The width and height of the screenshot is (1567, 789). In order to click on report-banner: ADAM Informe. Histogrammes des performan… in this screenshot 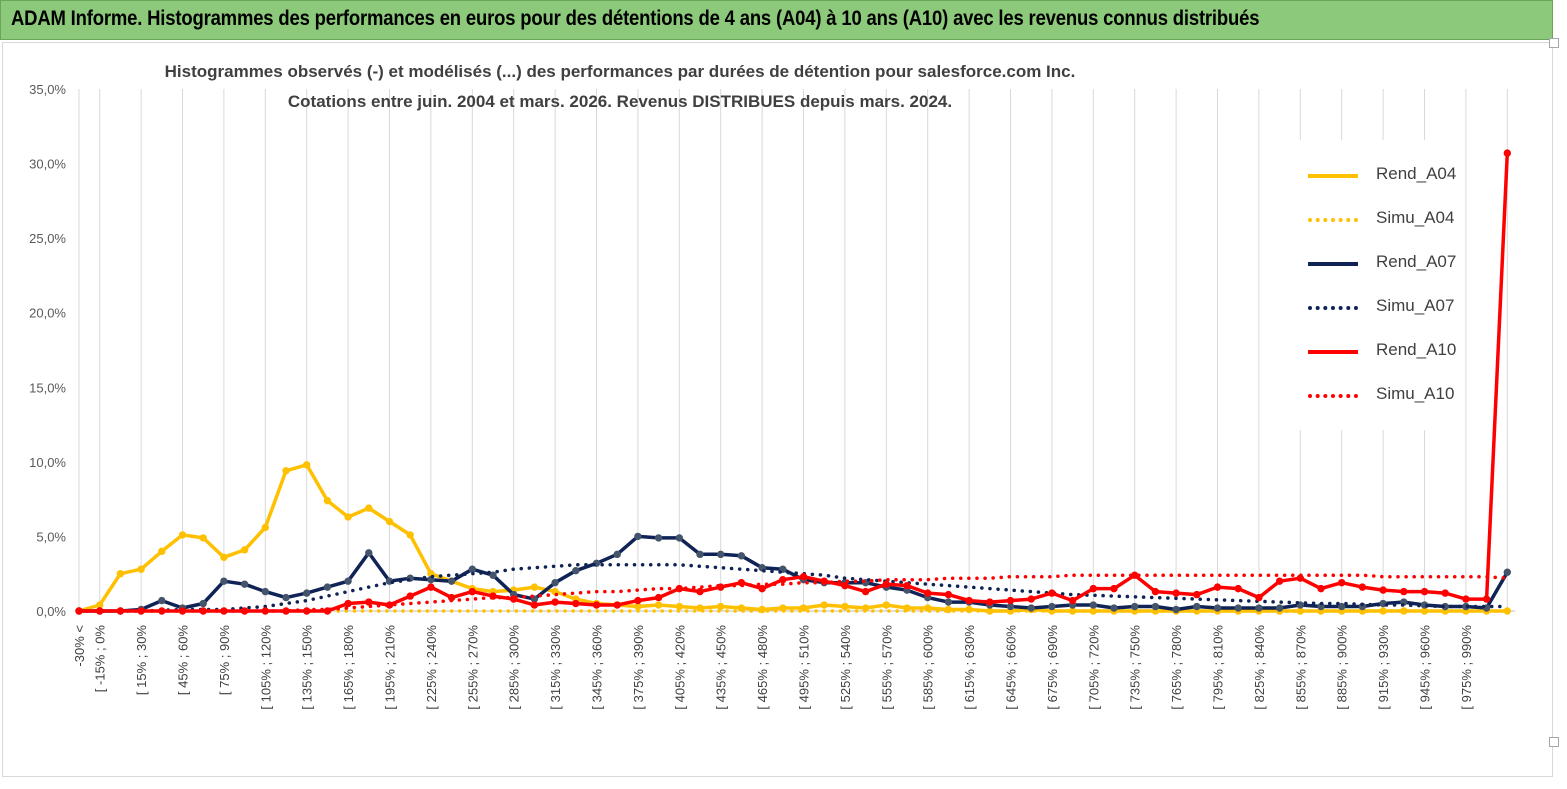, I will do `click(776, 20)`.